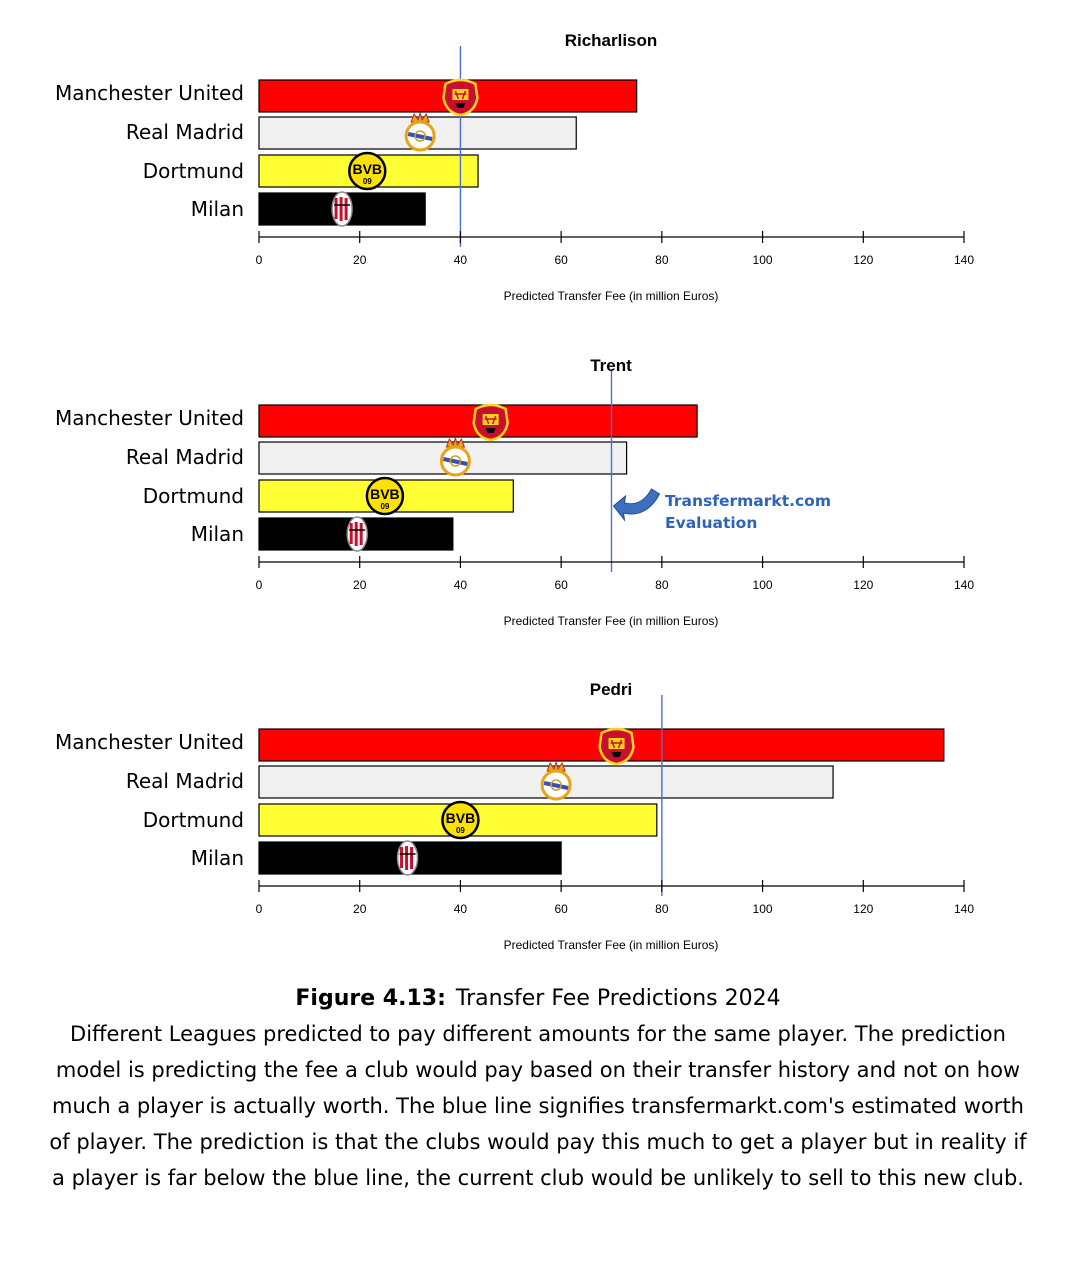 The height and width of the screenshot is (1274, 1076). What do you see at coordinates (711, 523) in the screenshot?
I see `annotation-text: Evaluation` at bounding box center [711, 523].